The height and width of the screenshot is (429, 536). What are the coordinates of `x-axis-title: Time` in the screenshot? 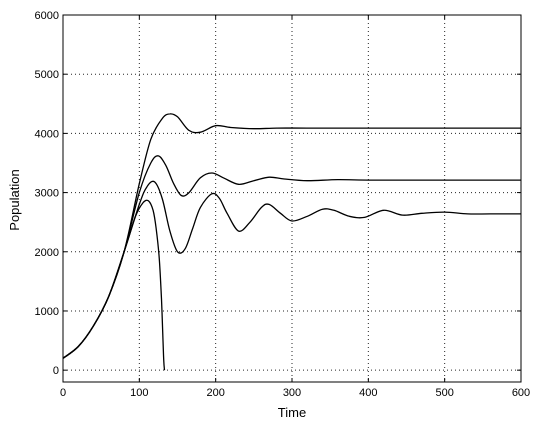 It's located at (292, 412).